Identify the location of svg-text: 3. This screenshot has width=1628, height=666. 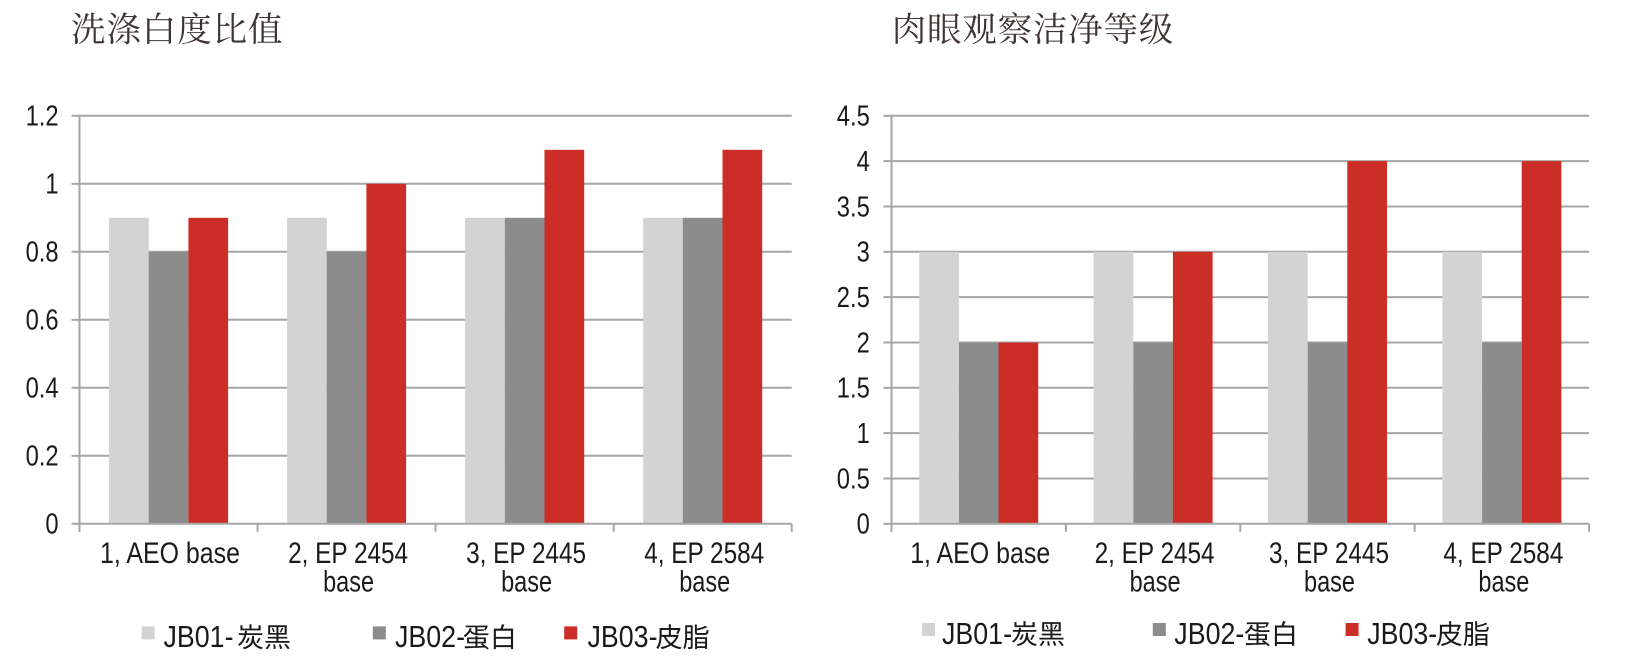
(863, 253).